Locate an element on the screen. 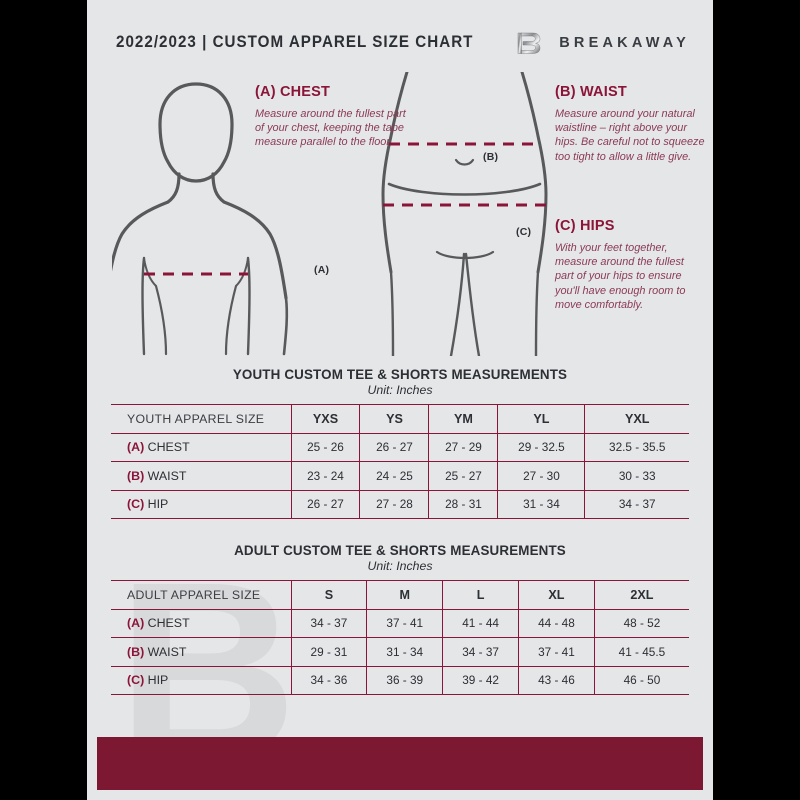 The width and height of the screenshot is (800, 800). table-header-row: ADULT APPAREL SIZE S M L XL 2XL is located at coordinates (400, 595).